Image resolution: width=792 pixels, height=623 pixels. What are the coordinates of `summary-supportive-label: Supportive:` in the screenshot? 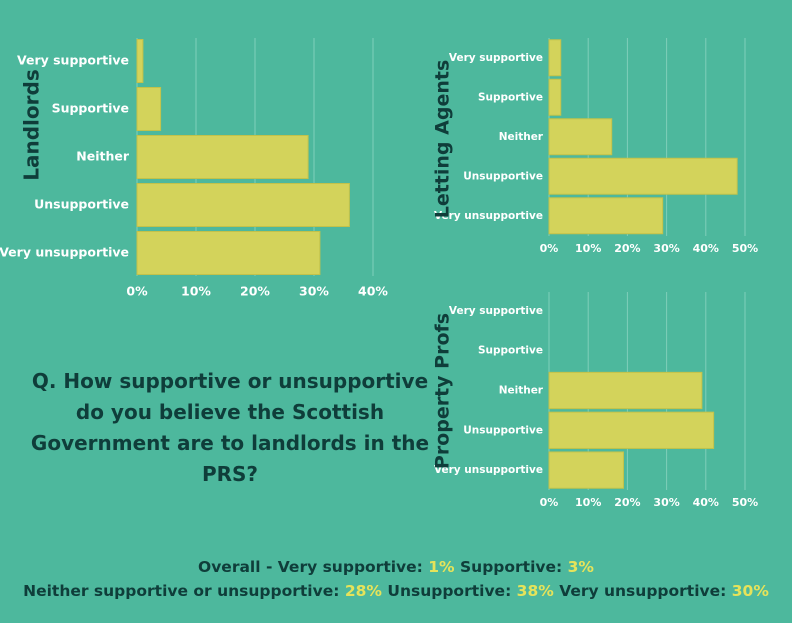 It's located at (514, 567).